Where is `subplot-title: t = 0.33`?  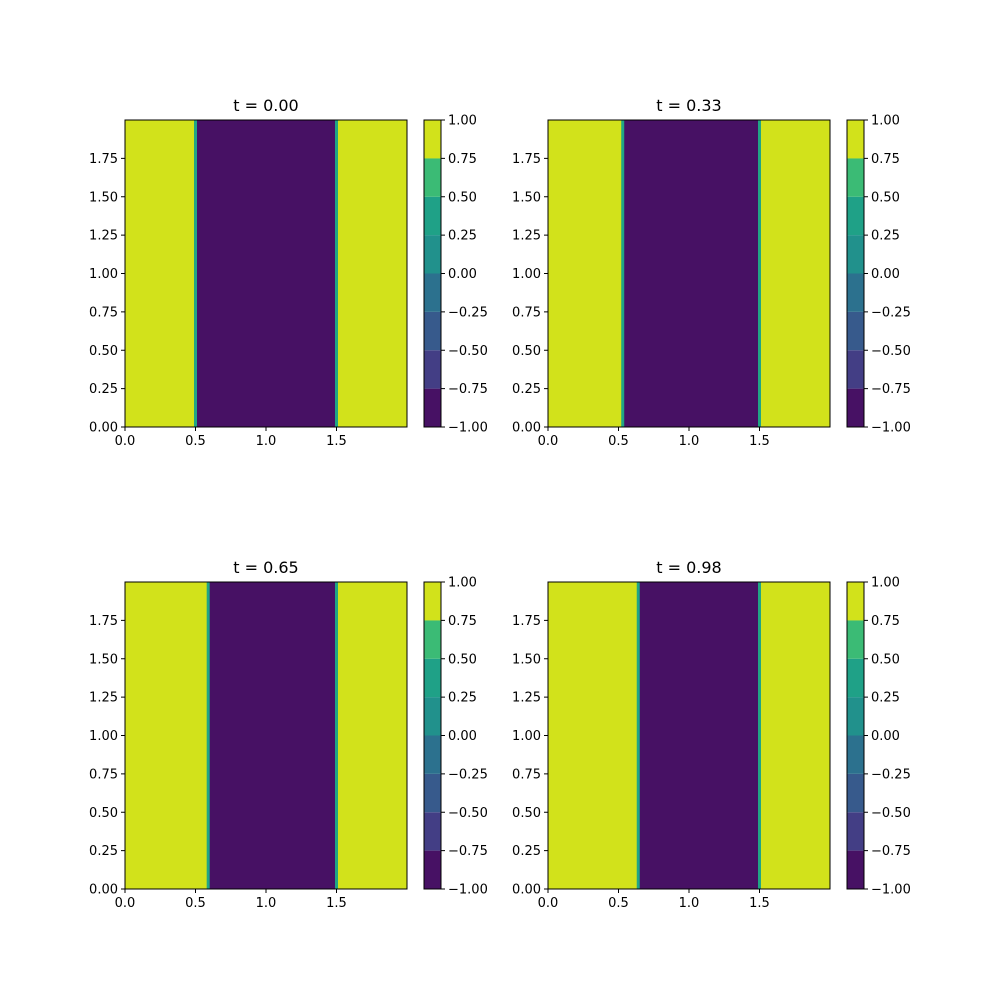 subplot-title: t = 0.33 is located at coordinates (688, 105).